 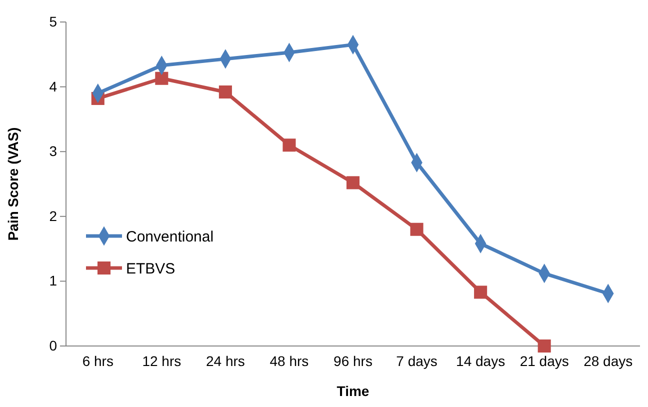 I want to click on y-tick-label: 2, so click(x=53, y=216).